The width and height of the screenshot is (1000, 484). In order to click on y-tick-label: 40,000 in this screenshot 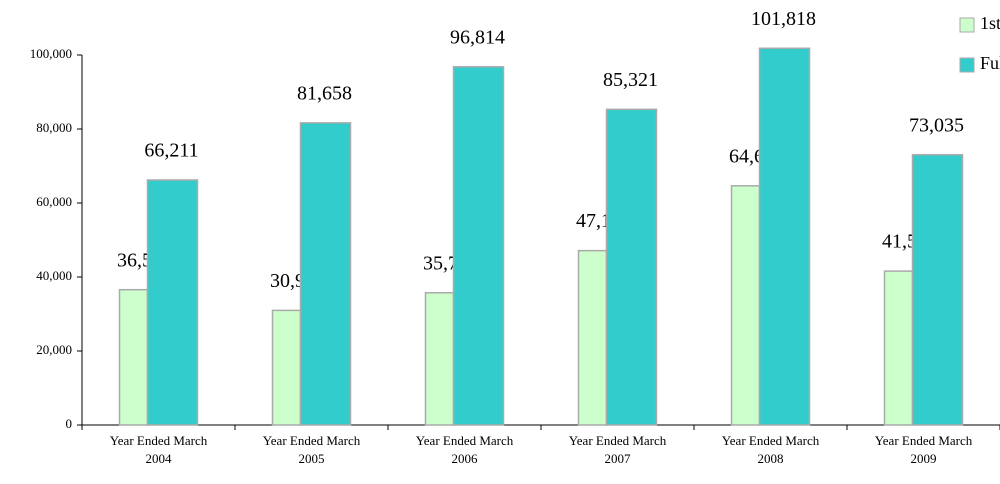, I will do `click(54, 275)`.